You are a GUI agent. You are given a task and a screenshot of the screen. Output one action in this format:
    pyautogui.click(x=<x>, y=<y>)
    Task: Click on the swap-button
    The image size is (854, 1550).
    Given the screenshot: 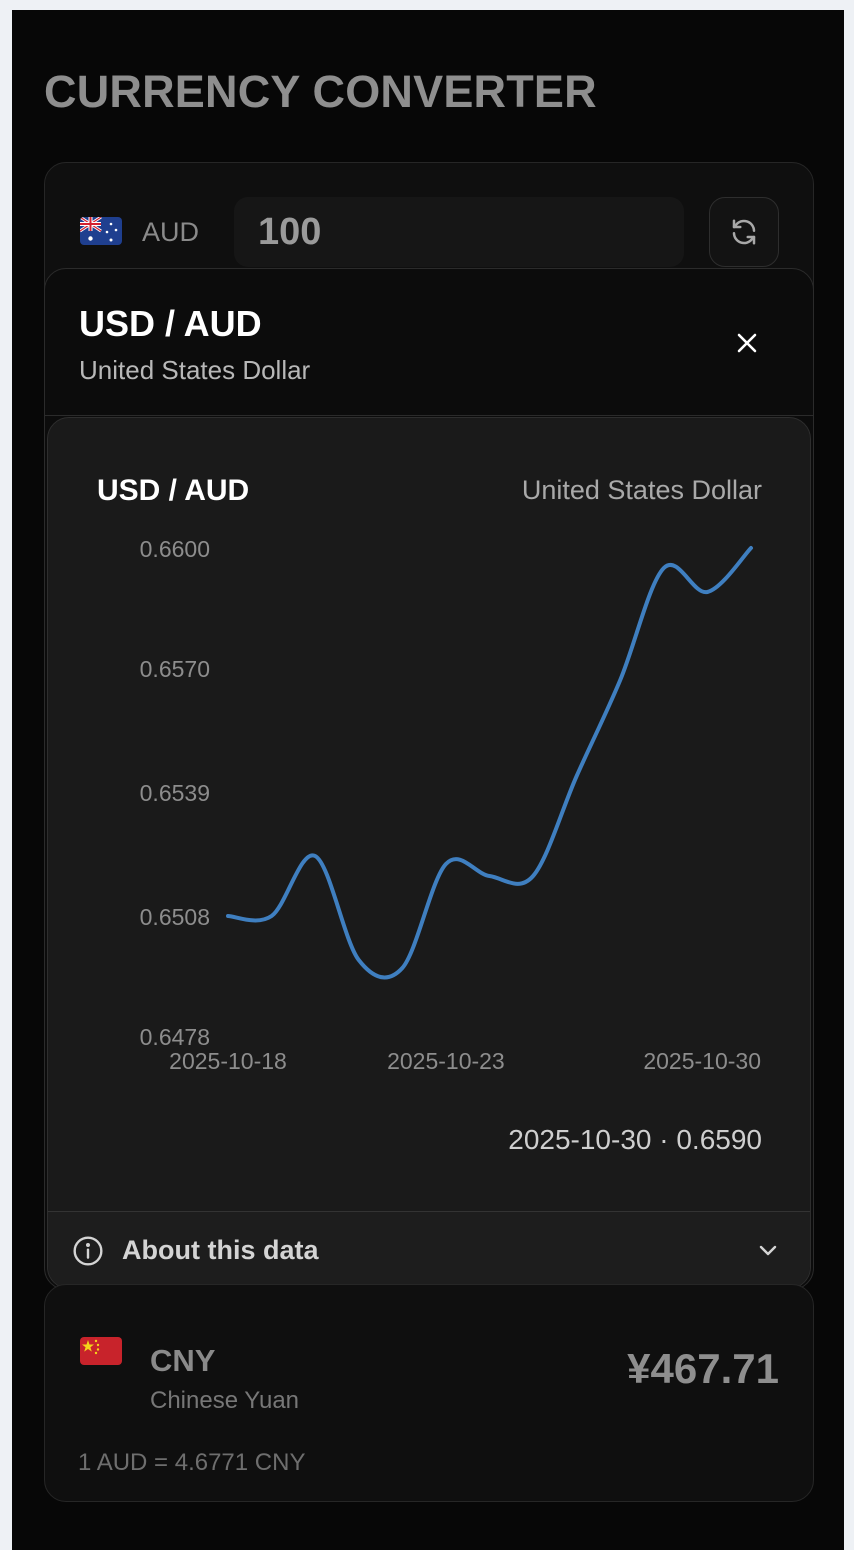 What is the action you would take?
    pyautogui.click(x=744, y=232)
    